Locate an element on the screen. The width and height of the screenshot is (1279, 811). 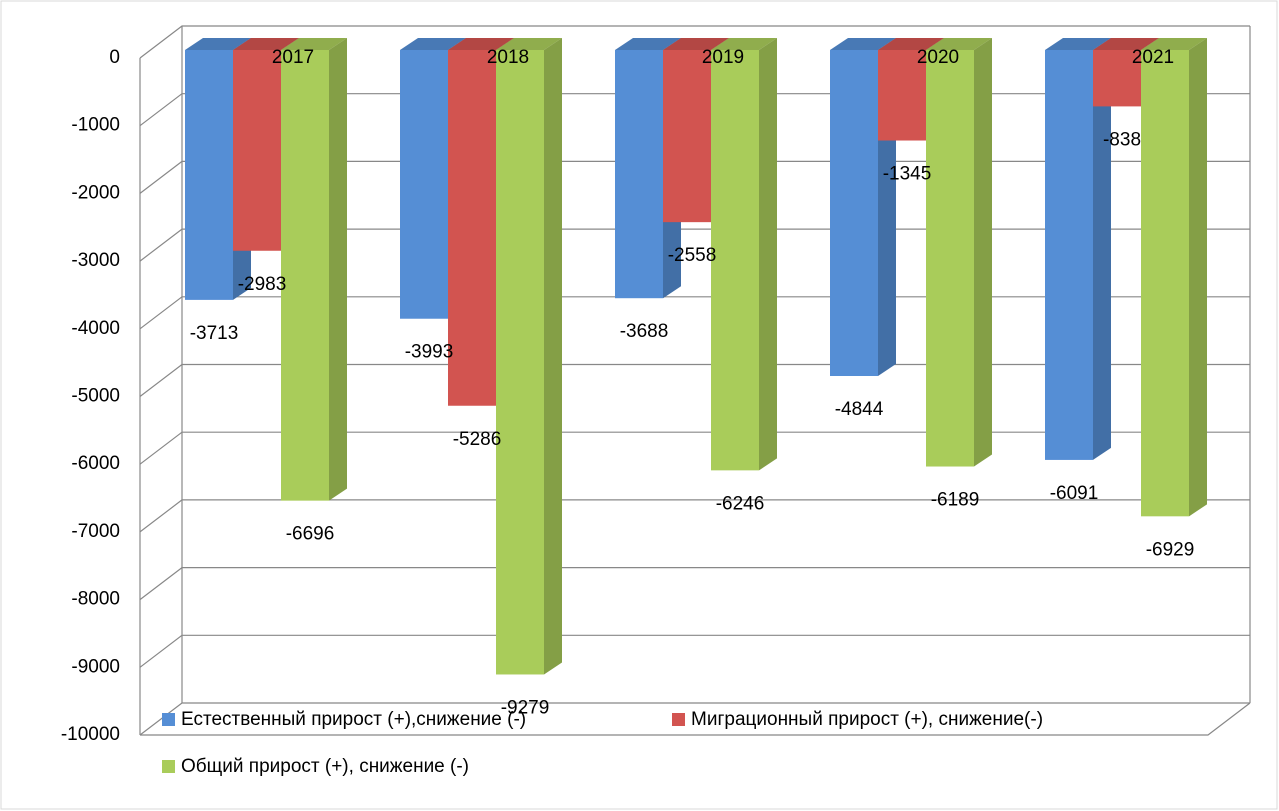
data-label: -1345 is located at coordinates (907, 174).